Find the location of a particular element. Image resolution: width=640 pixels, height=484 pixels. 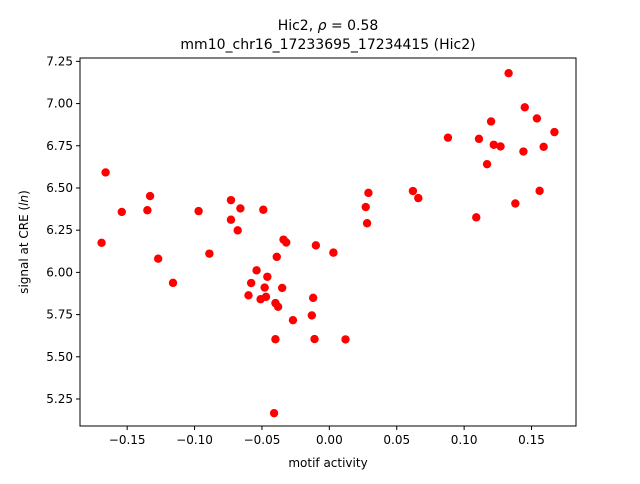

y-tick-label: 6.00 is located at coordinates (59, 272).